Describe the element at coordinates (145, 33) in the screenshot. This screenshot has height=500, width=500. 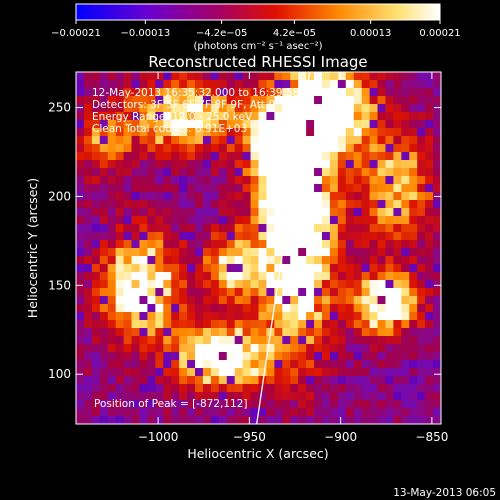
I see `colorbar-tick-label: −0.00013` at that location.